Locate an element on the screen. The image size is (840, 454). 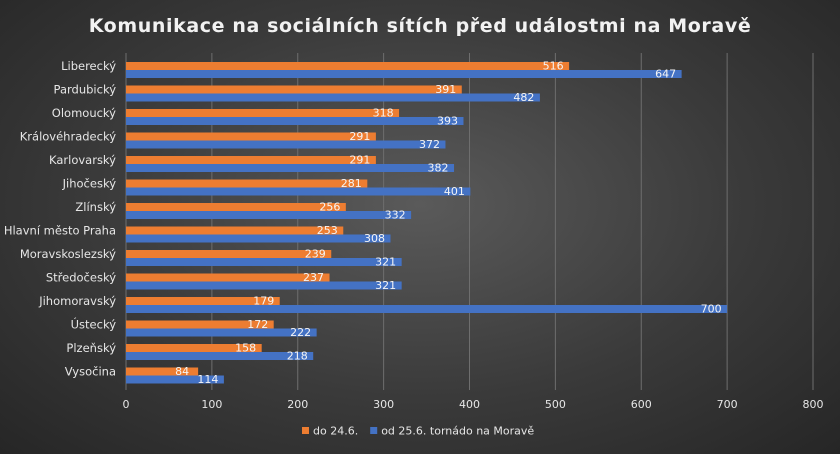
data-label: 391 is located at coordinates (445, 89).